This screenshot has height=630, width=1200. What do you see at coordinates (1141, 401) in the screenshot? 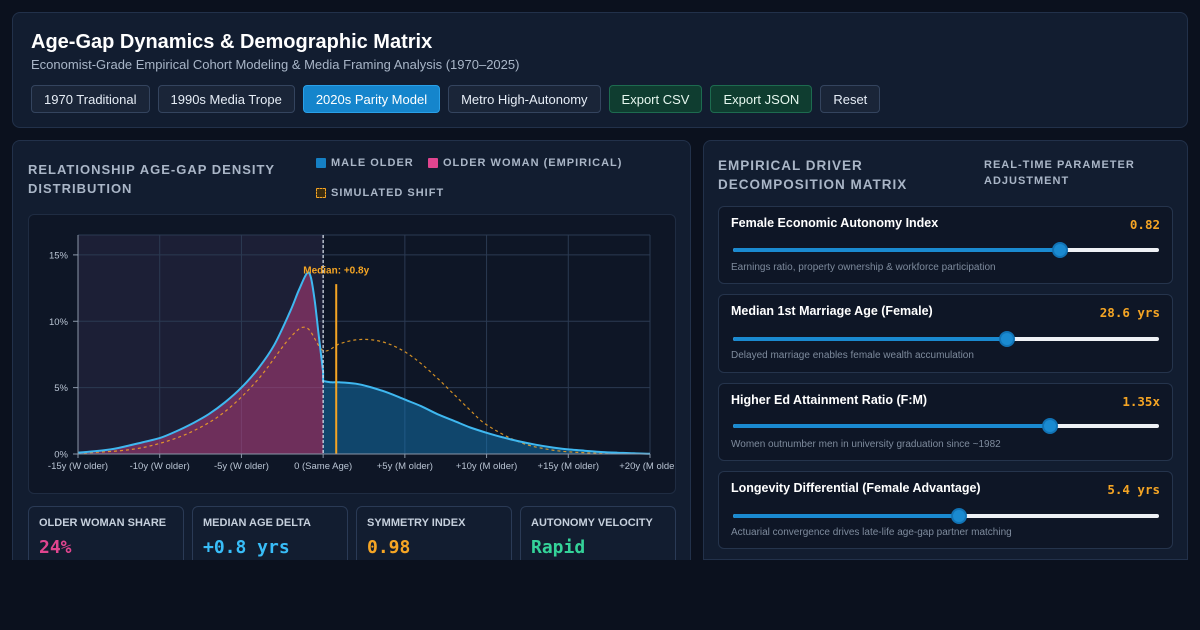
I see `param-value: 1.35x` at bounding box center [1141, 401].